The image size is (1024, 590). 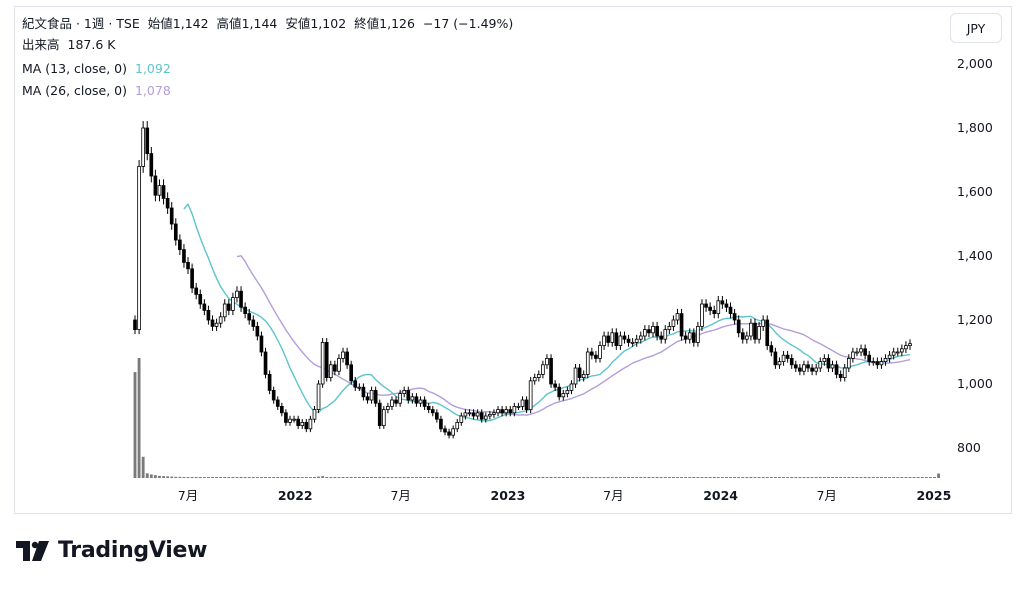 What do you see at coordinates (75, 90) in the screenshot?
I see `ma26-label: MA (26, close, 0)` at bounding box center [75, 90].